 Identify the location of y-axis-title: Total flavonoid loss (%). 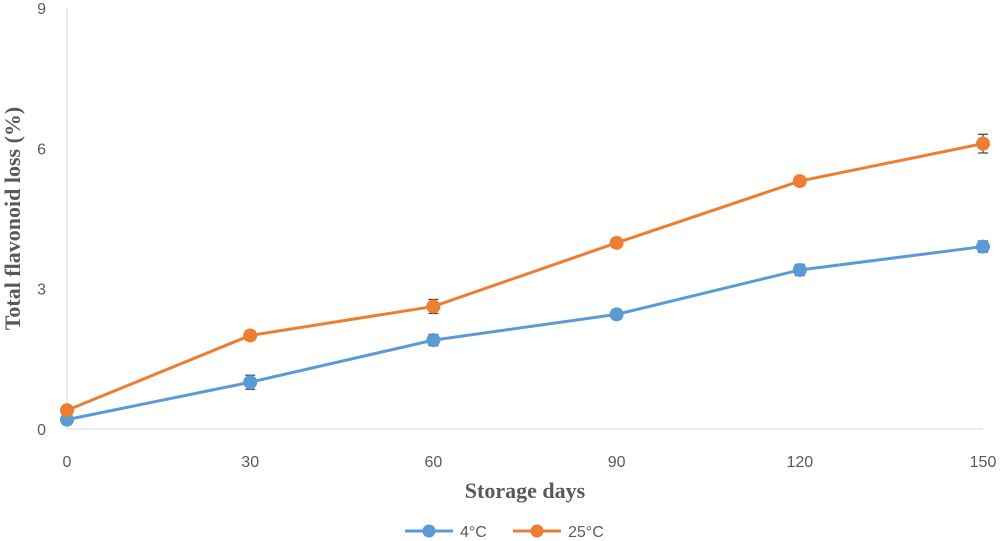
(12, 219).